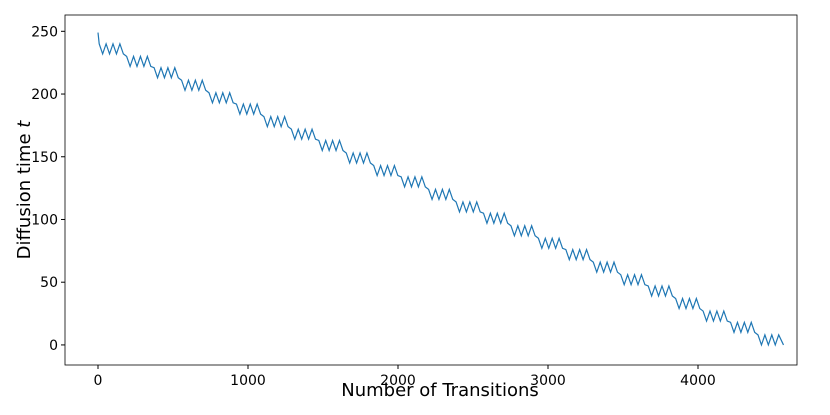 The width and height of the screenshot is (830, 415). Describe the element at coordinates (440, 390) in the screenshot. I see `x-axis-label: Number of Transitions` at that location.